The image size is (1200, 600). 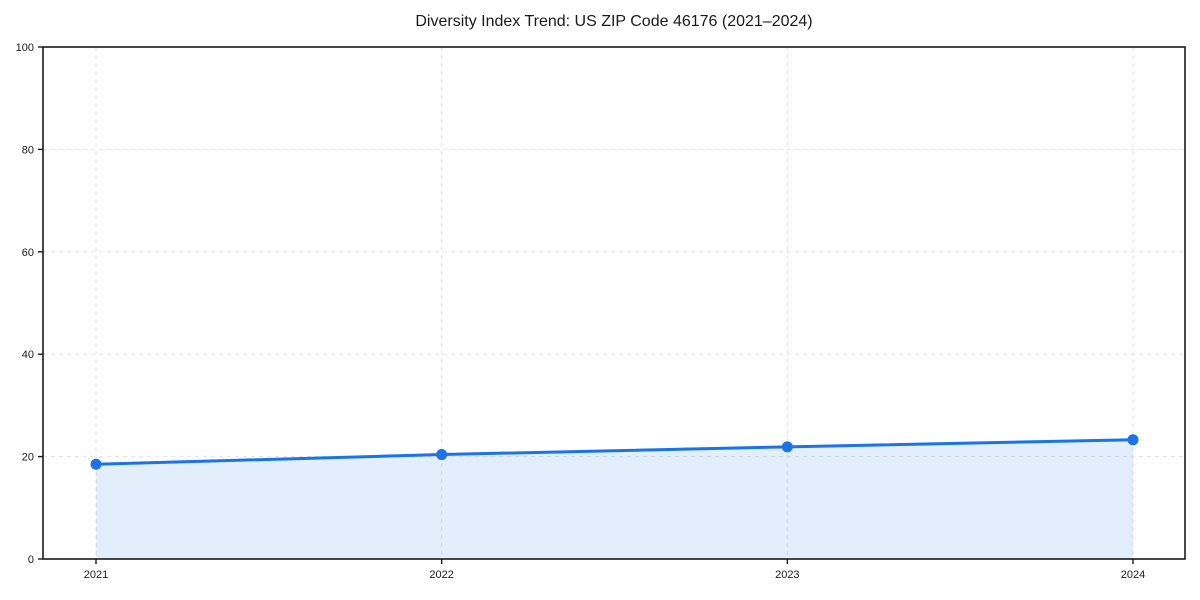 I want to click on y-tick-label: 100, so click(x=25, y=48).